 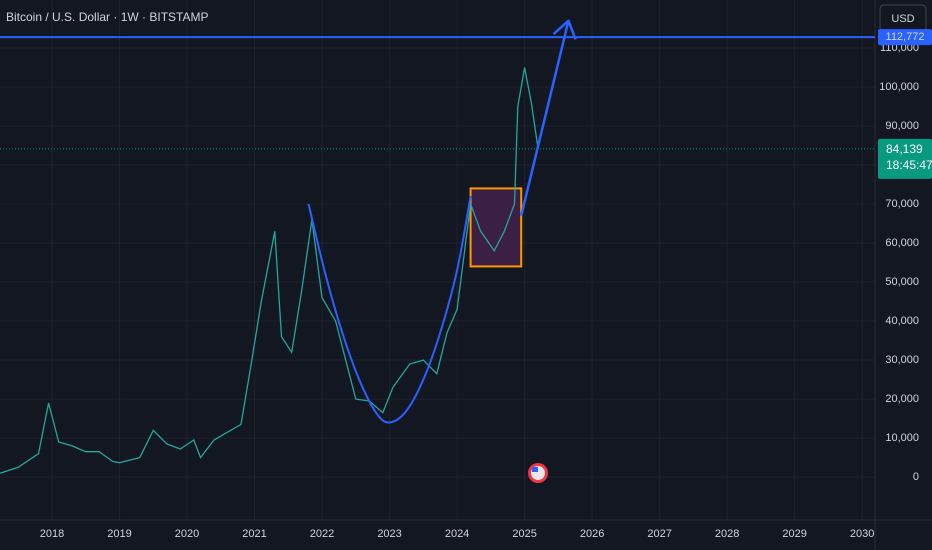 I want to click on y-tick-label: 100,000, so click(x=899, y=87).